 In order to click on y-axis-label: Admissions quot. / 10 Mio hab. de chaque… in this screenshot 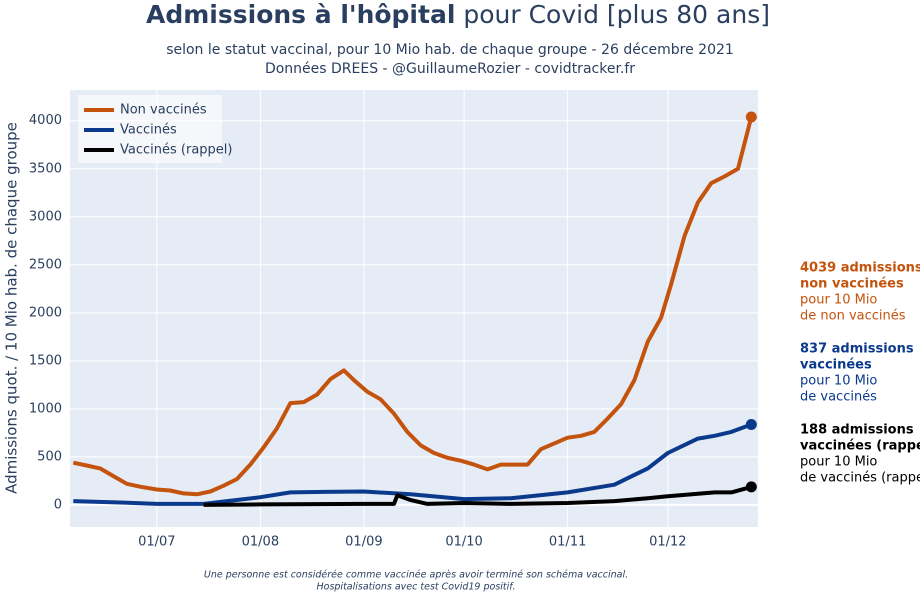, I will do `click(12, 308)`.